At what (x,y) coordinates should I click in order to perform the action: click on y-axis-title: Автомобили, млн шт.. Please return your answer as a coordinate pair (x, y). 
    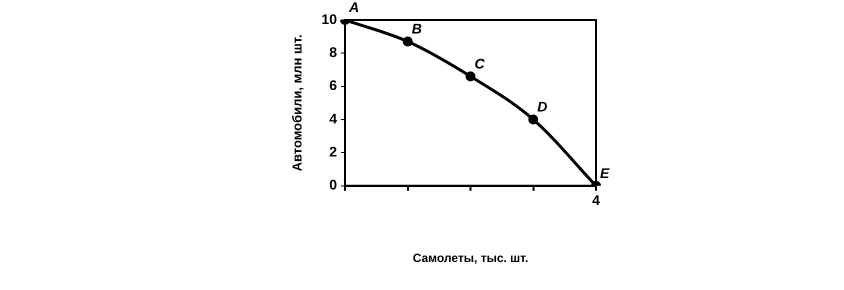
    Looking at the image, I should click on (296, 103).